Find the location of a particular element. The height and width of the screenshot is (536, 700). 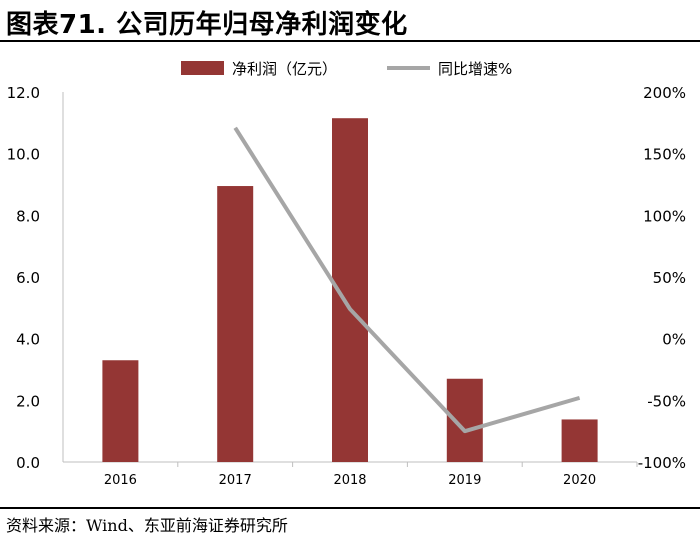

x-tick-label: 2020 is located at coordinates (579, 480).